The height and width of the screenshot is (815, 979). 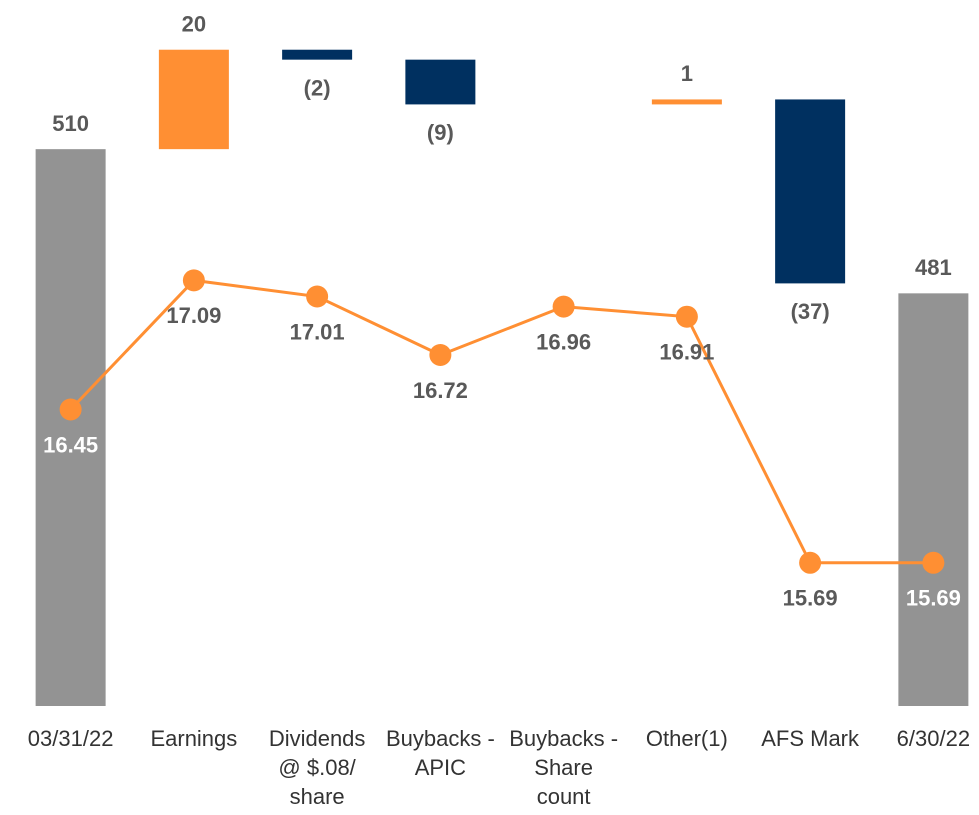 What do you see at coordinates (564, 767) in the screenshot?
I see `x-tick-label: Buybacks - Share count` at bounding box center [564, 767].